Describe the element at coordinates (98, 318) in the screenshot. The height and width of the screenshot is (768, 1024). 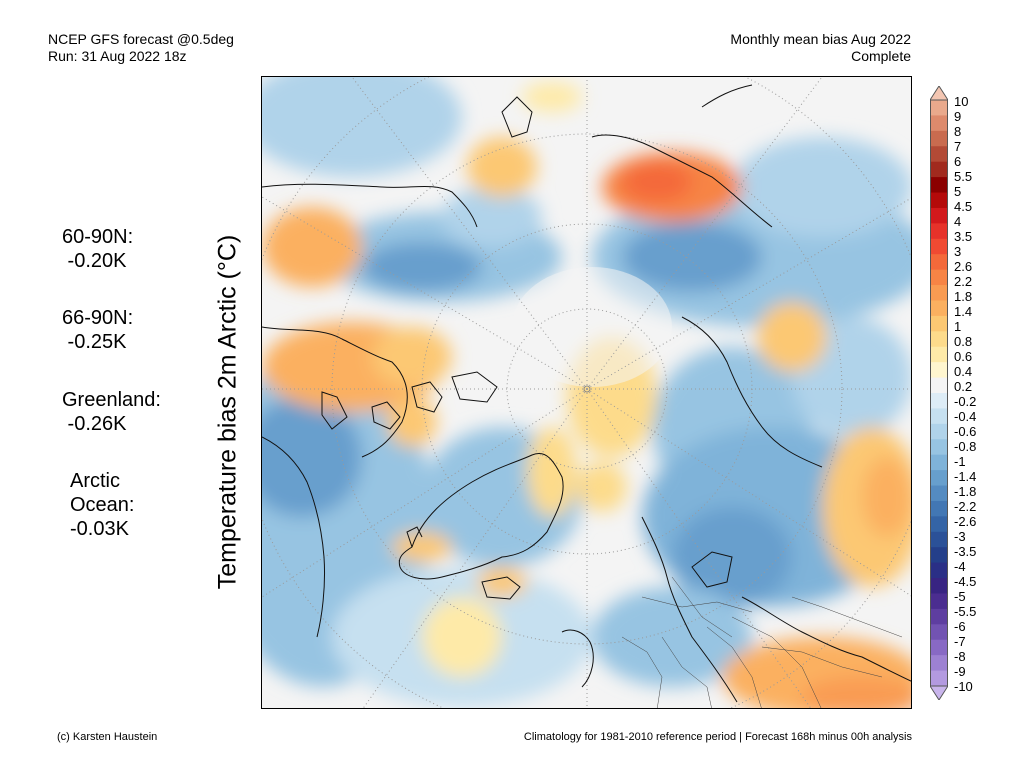
I see `stat-label: 66-90N:` at that location.